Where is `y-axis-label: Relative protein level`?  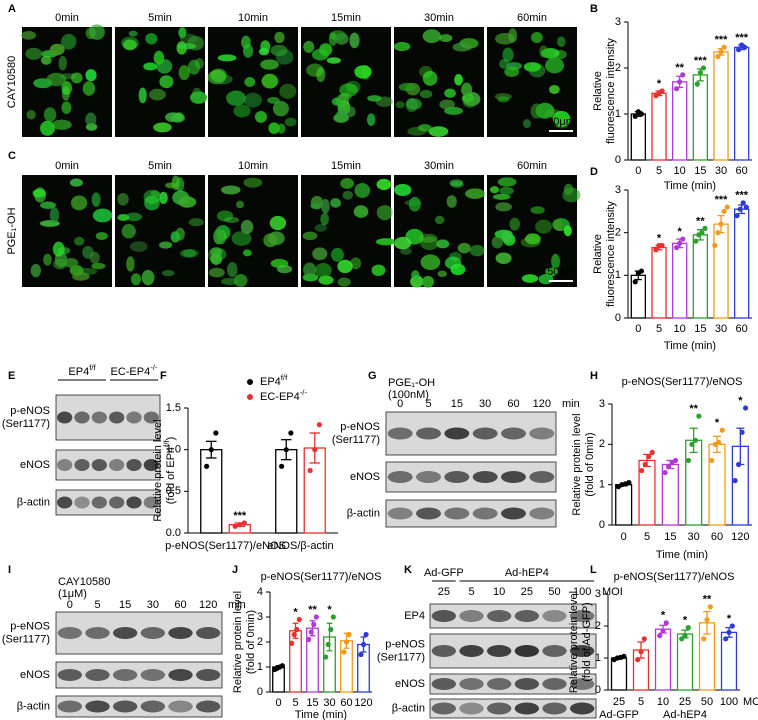 y-axis-label: Relative protein level is located at coordinates (574, 642).